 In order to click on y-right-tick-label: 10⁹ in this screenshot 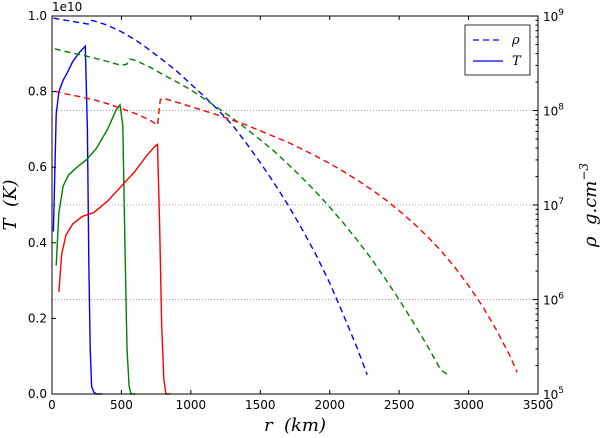, I will do `click(553, 16)`.